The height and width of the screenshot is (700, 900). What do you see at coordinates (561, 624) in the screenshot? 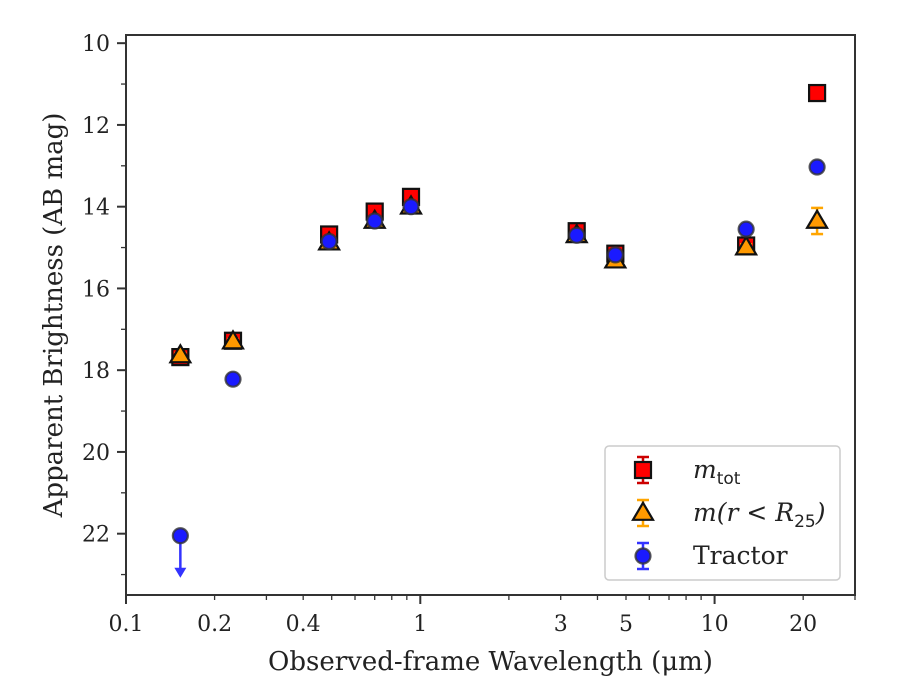
I see `x-tick-label: 3` at bounding box center [561, 624].